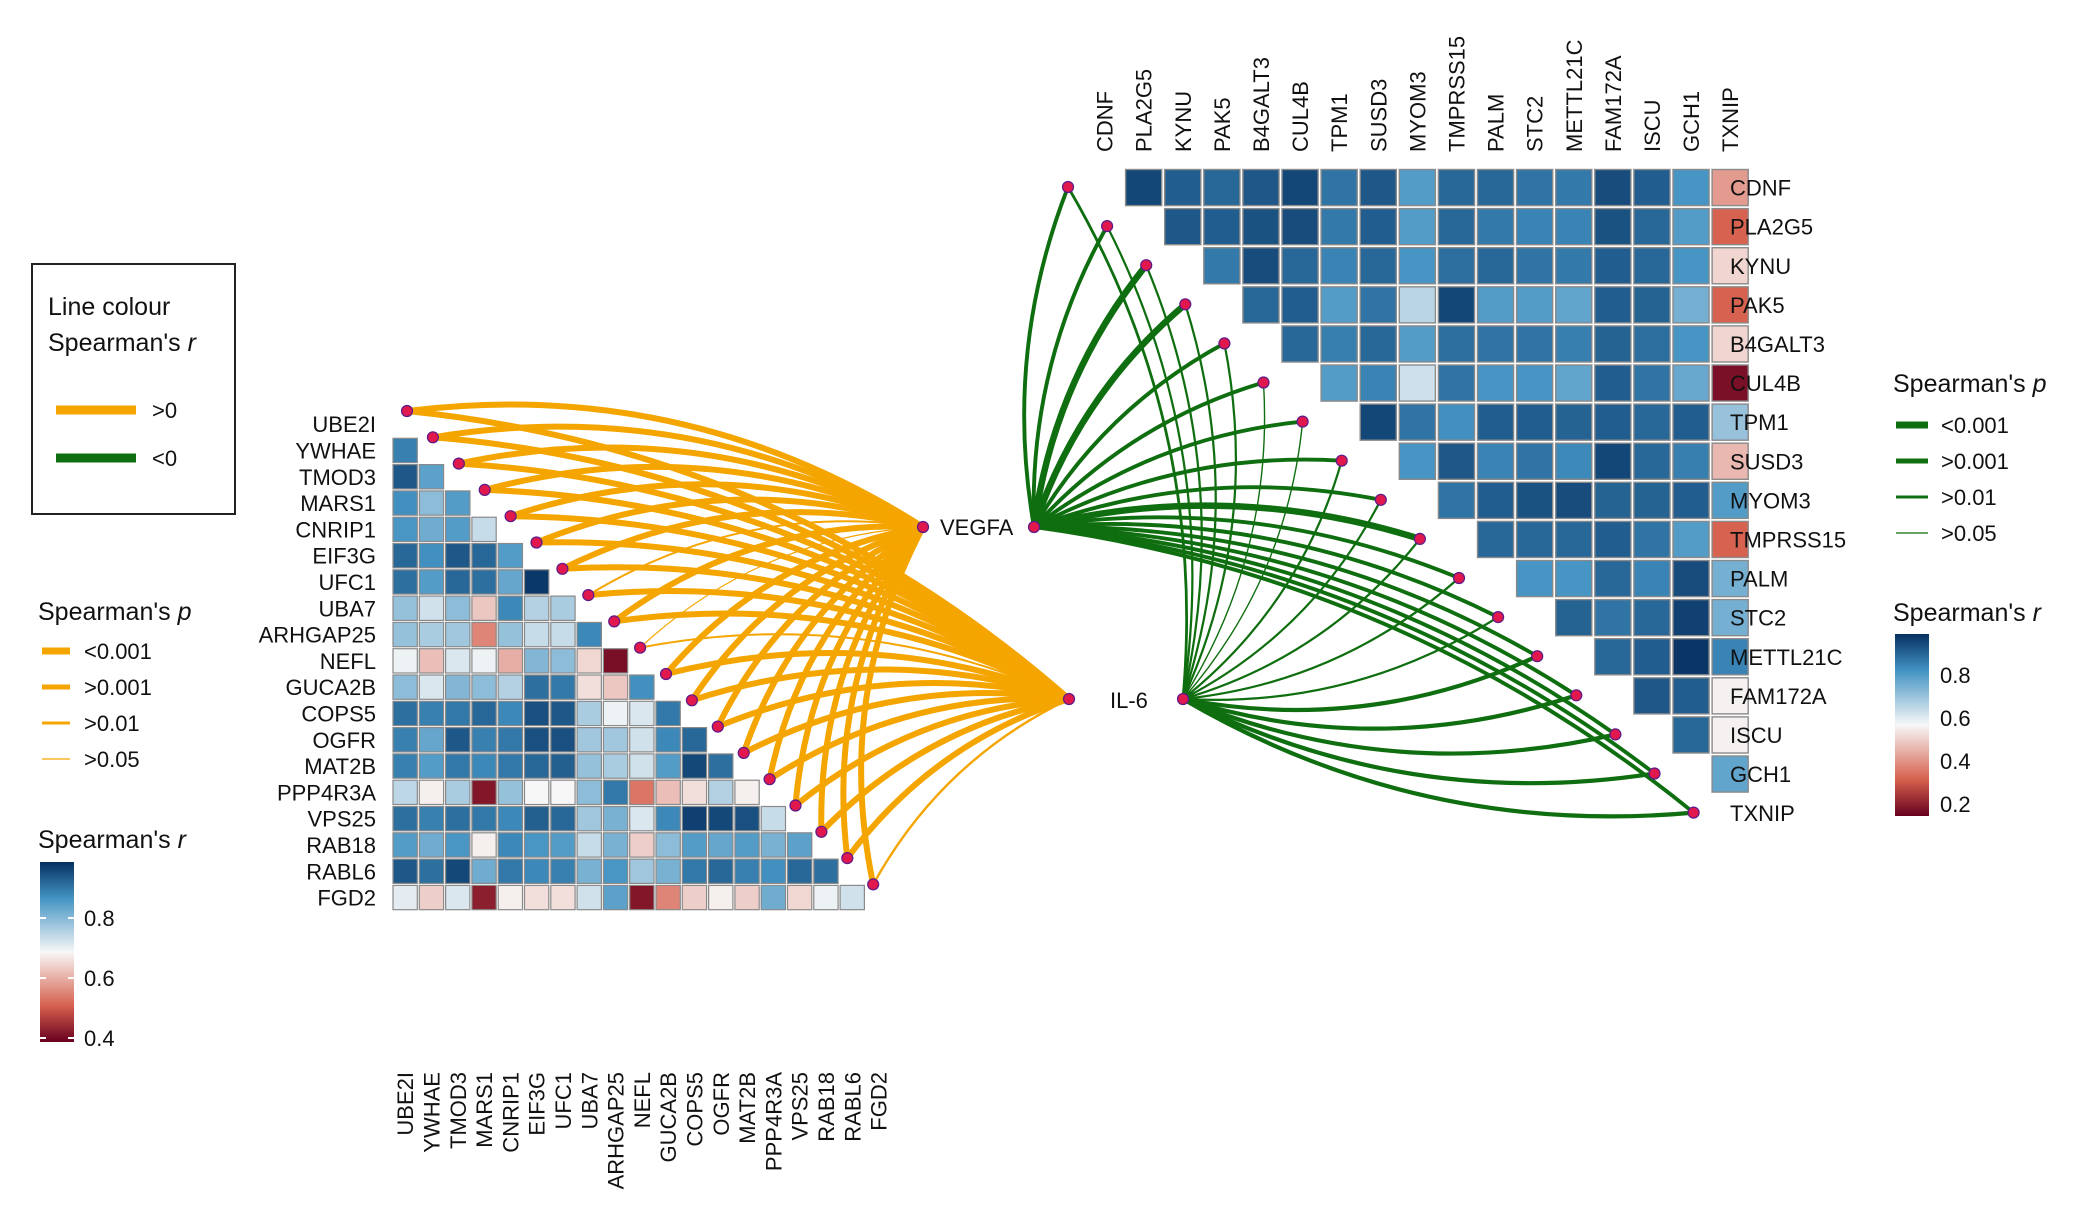 This screenshot has width=2080, height=1224. What do you see at coordinates (1757, 305) in the screenshot?
I see `right-row-label: PAK5` at bounding box center [1757, 305].